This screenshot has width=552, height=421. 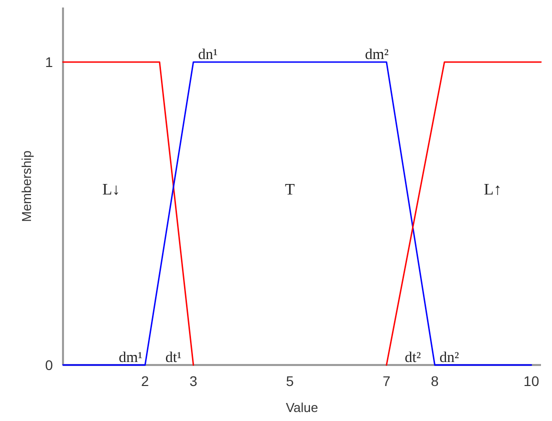 I want to click on annotation: dn², so click(x=450, y=358).